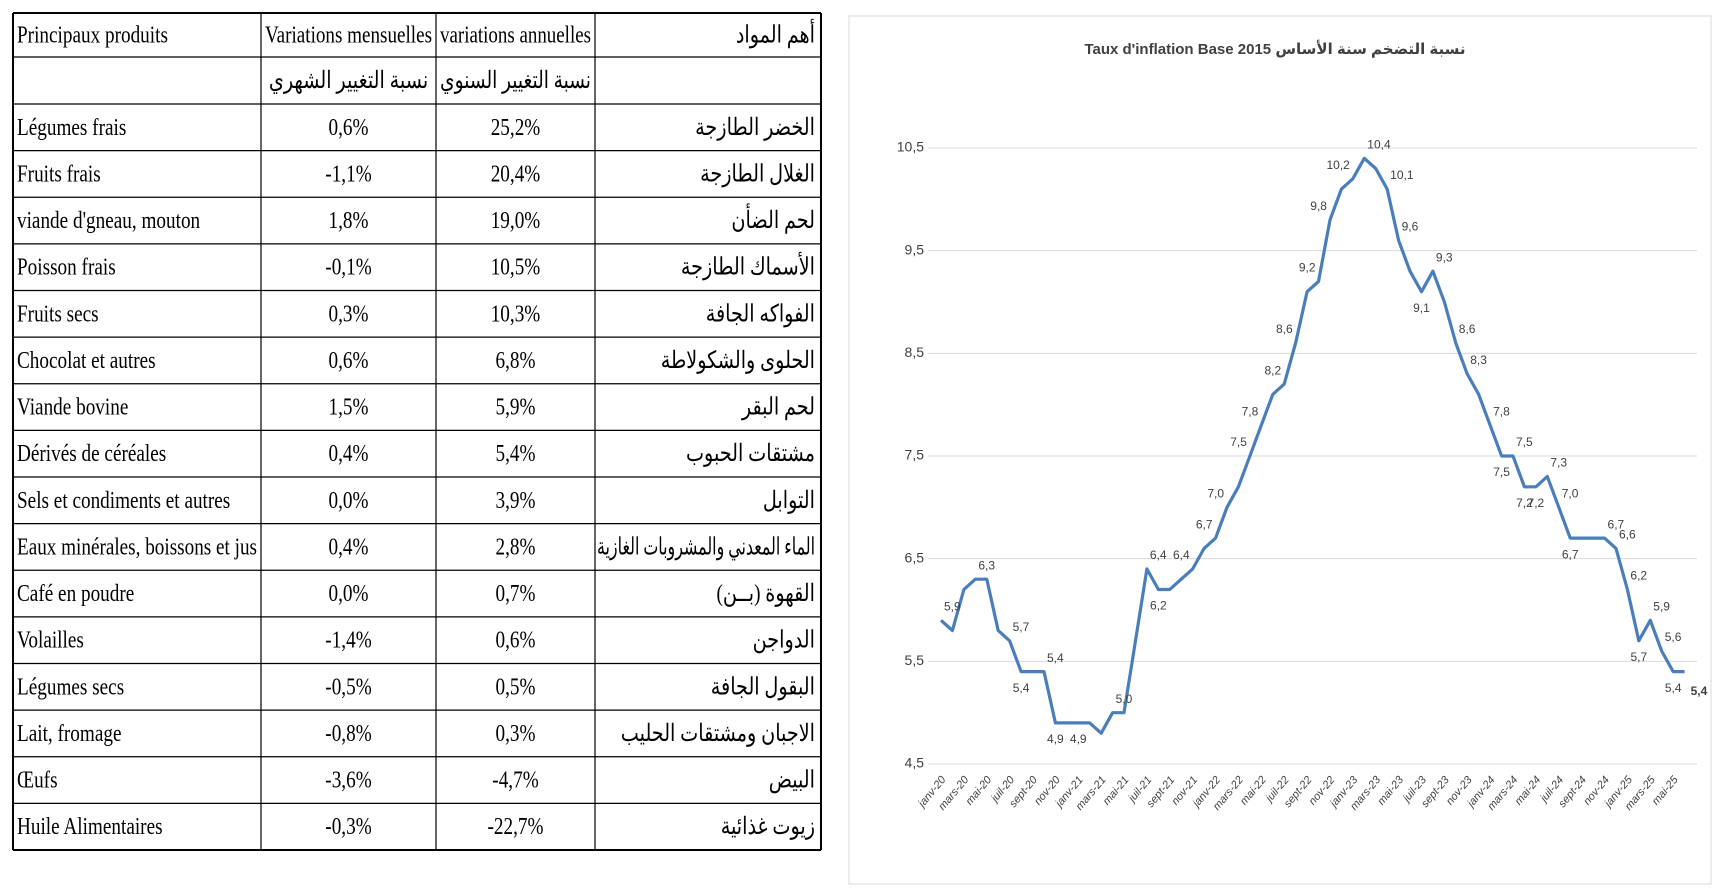  Describe the element at coordinates (59, 174) in the screenshot. I see `table-cell: Fruits frais` at that location.